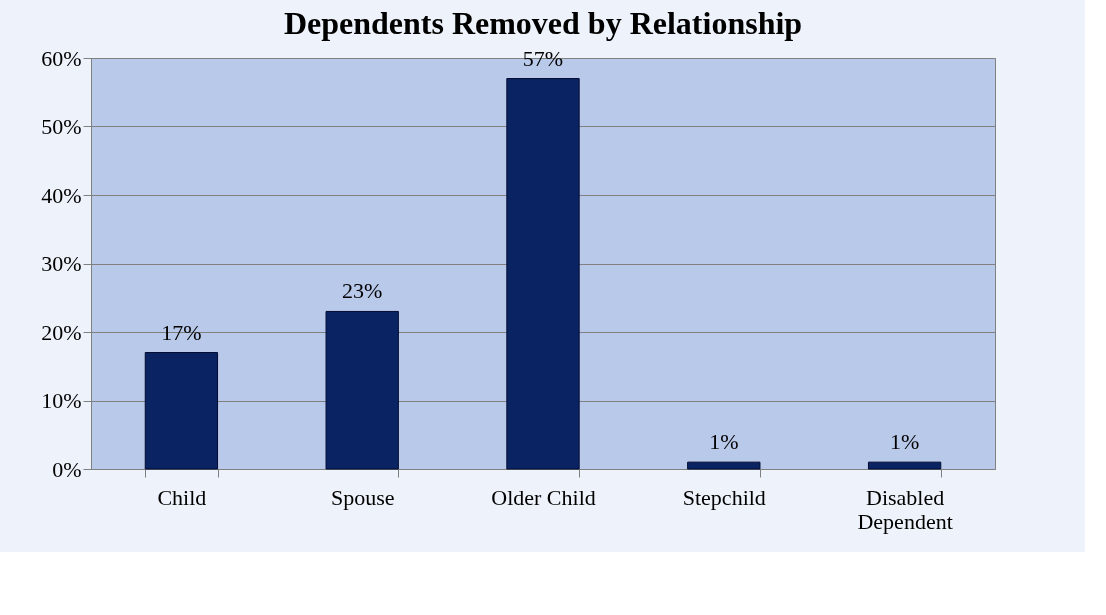 Image resolution: width=1106 pixels, height=615 pixels. Describe the element at coordinates (362, 497) in the screenshot. I see `x-tick-label: Spouse` at that location.